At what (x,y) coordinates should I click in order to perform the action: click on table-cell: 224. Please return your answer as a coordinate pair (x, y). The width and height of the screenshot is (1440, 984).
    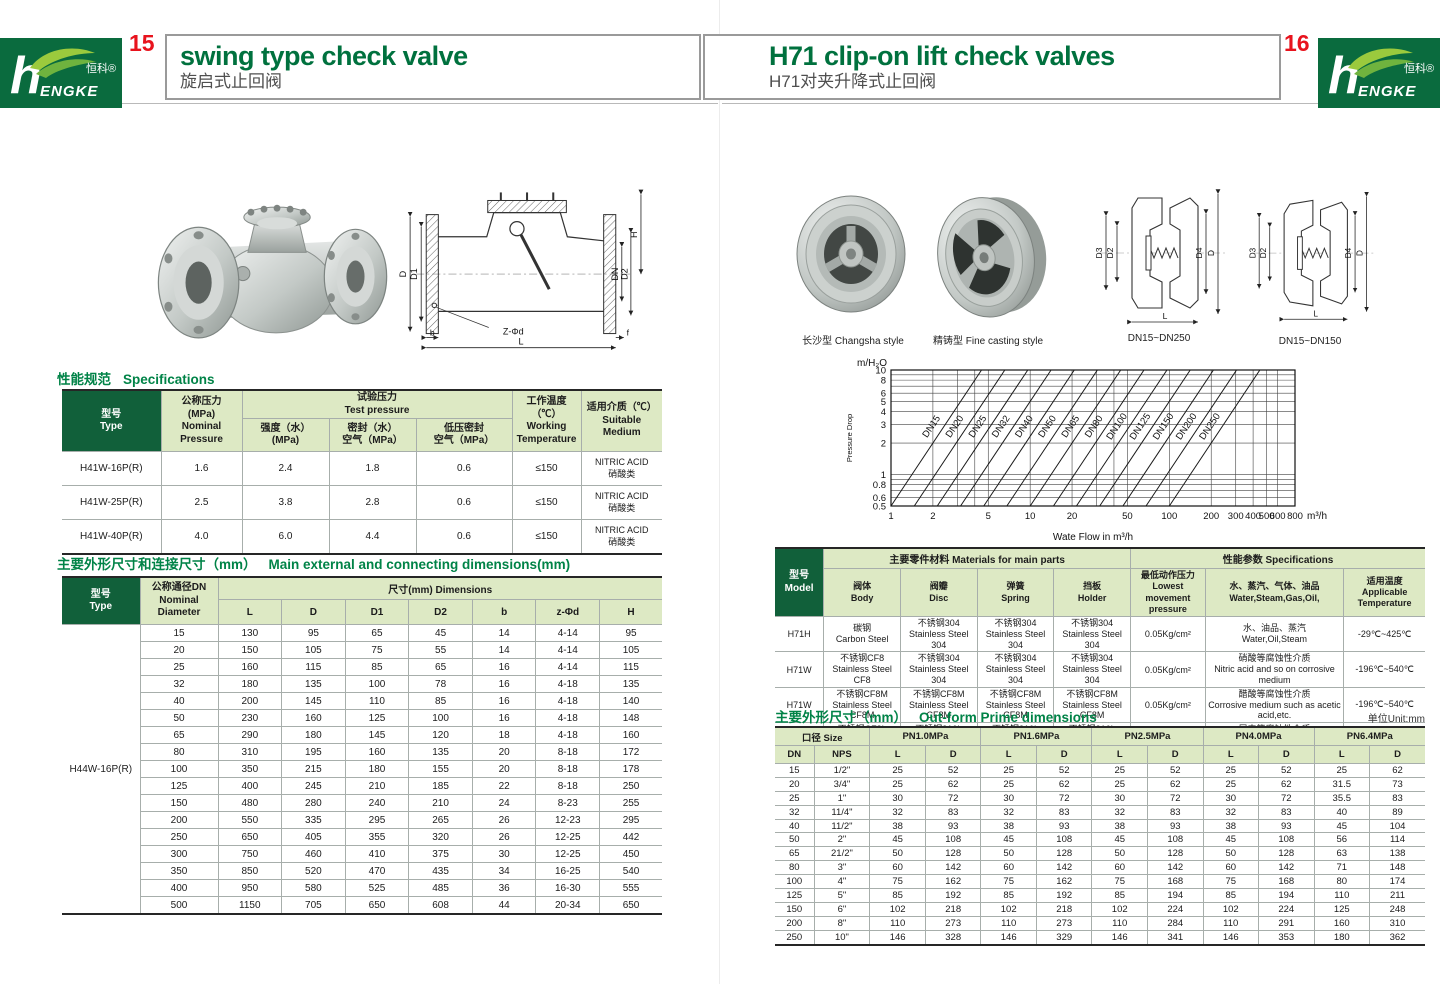
    Looking at the image, I should click on (1286, 909).